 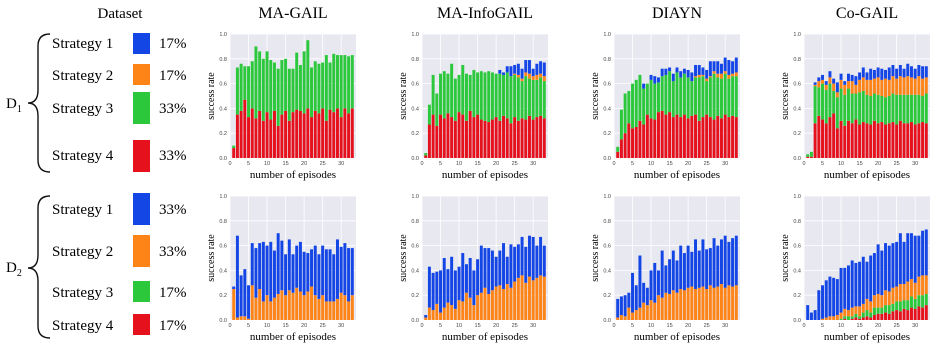 What do you see at coordinates (797, 159) in the screenshot?
I see `y-tick-label: 0.0` at bounding box center [797, 159].